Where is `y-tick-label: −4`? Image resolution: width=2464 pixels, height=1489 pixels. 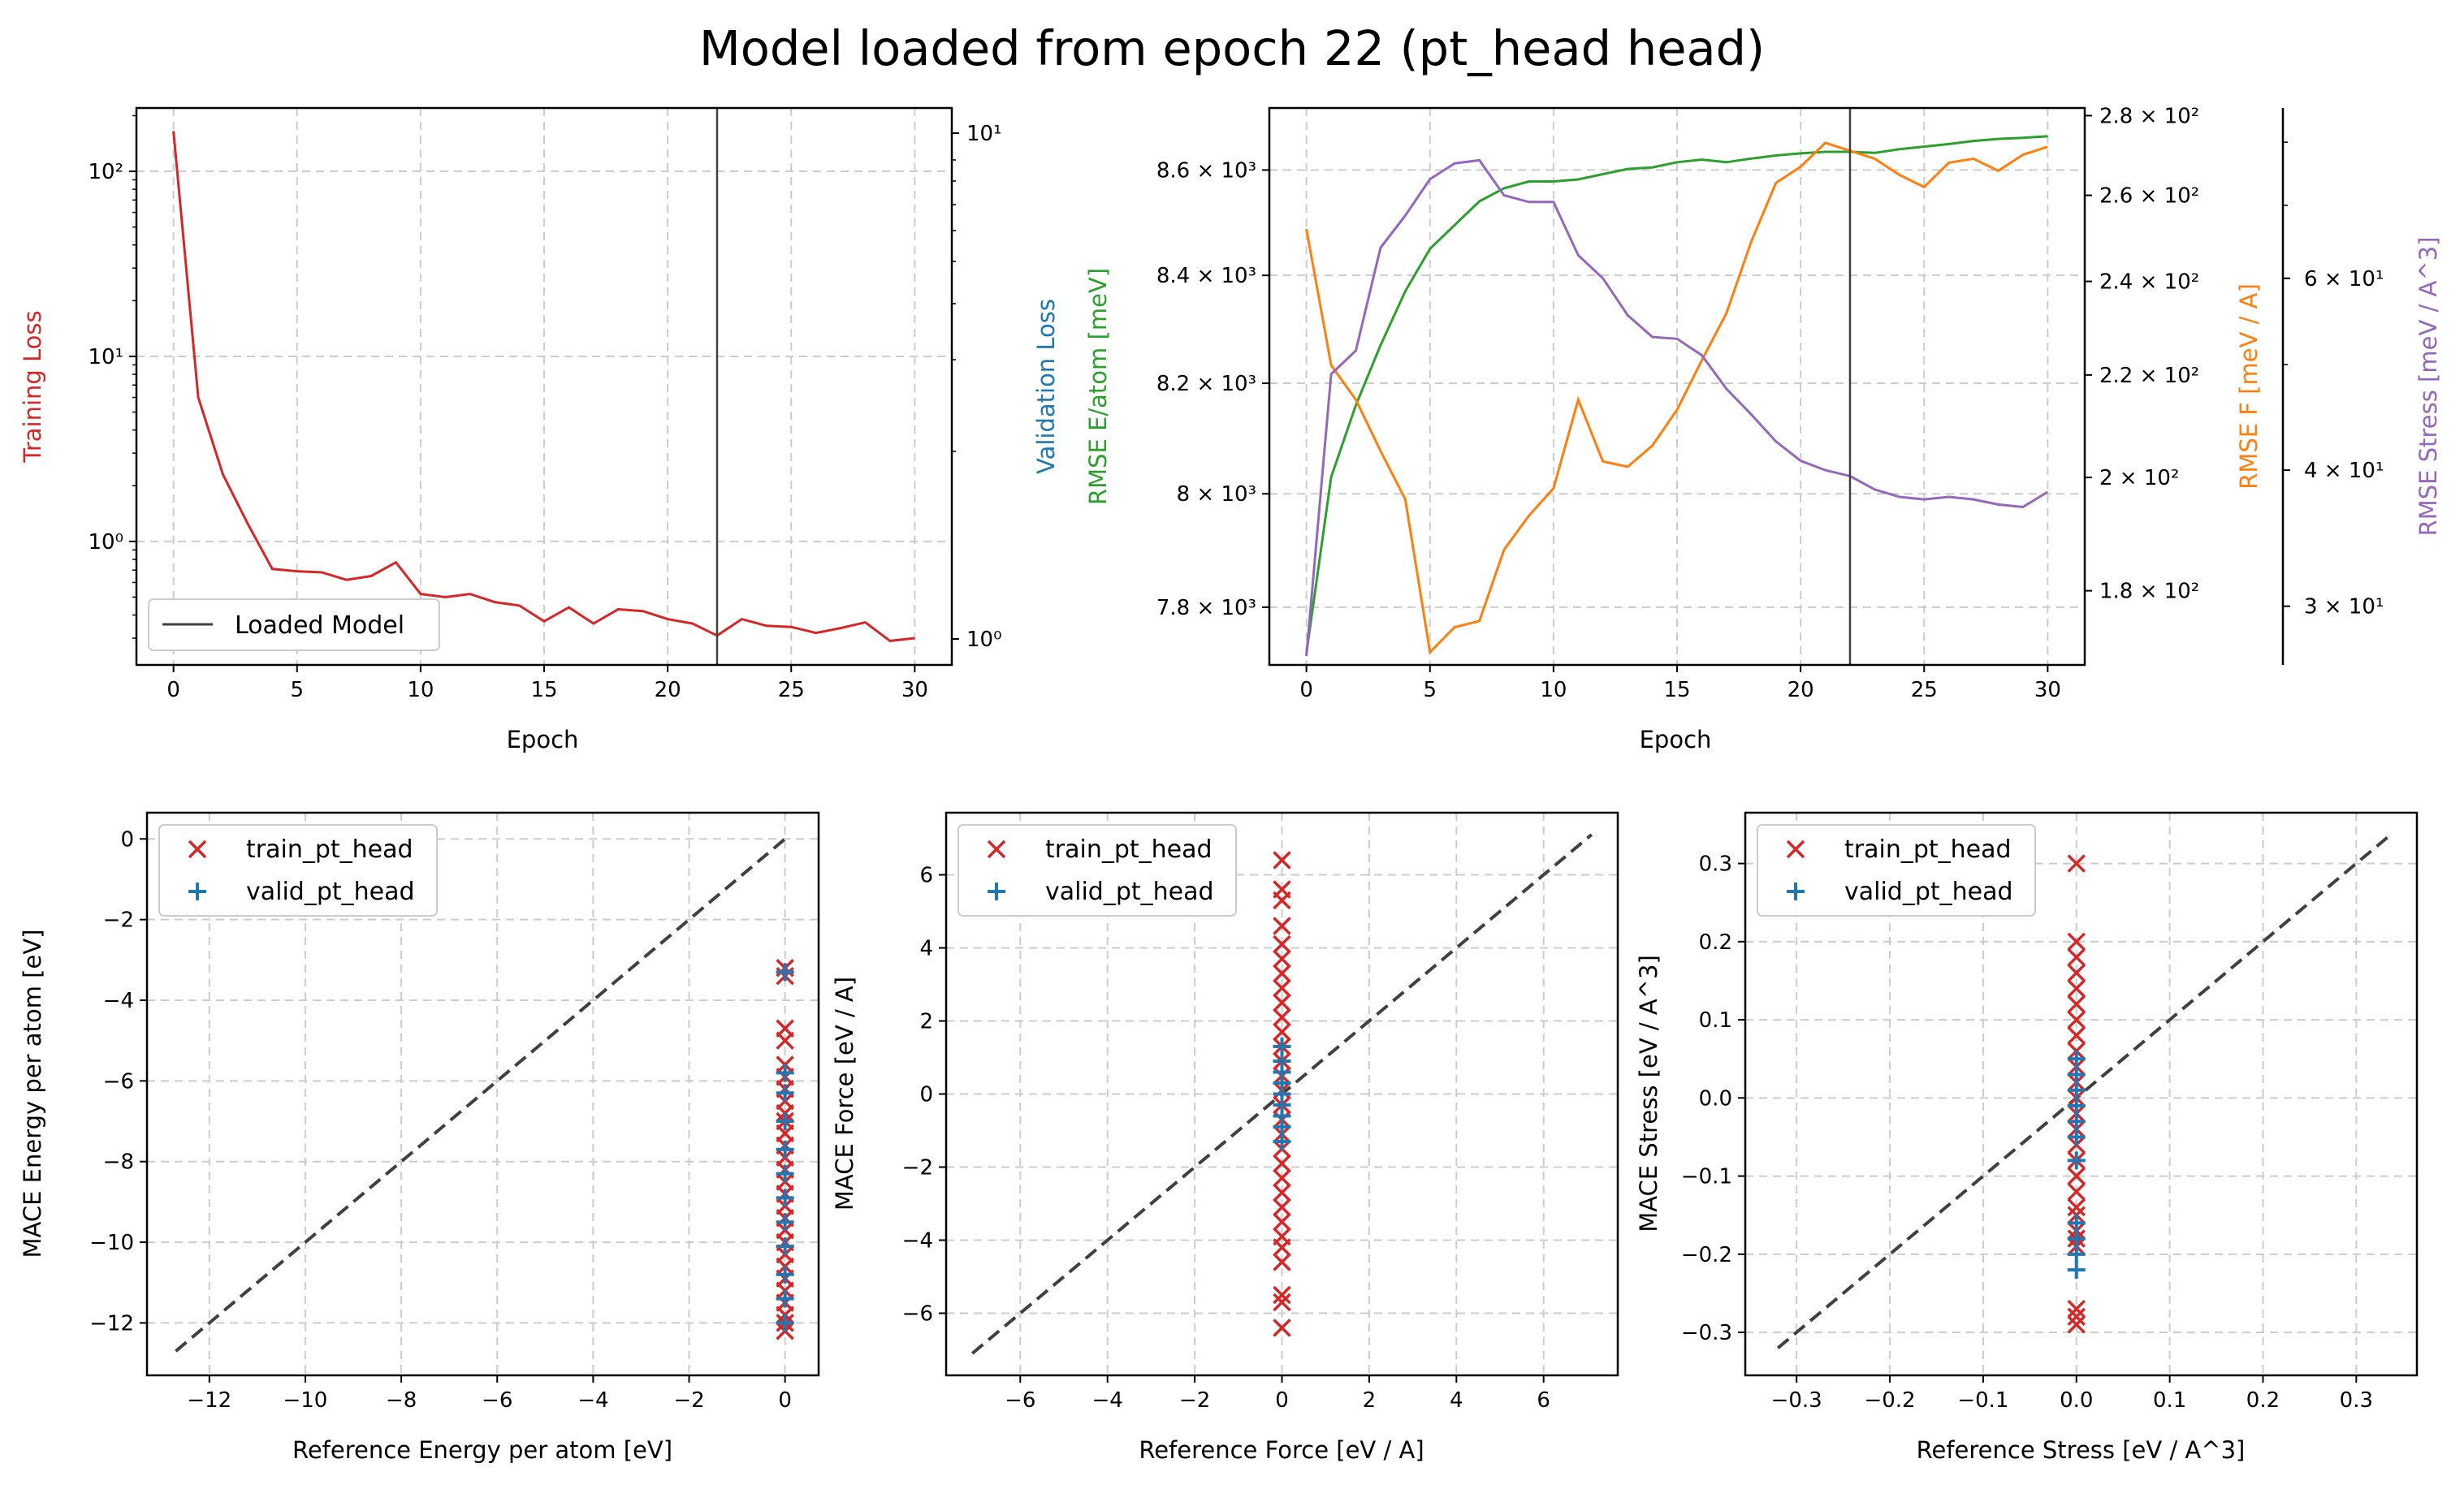
y-tick-label: −4 is located at coordinates (118, 1001).